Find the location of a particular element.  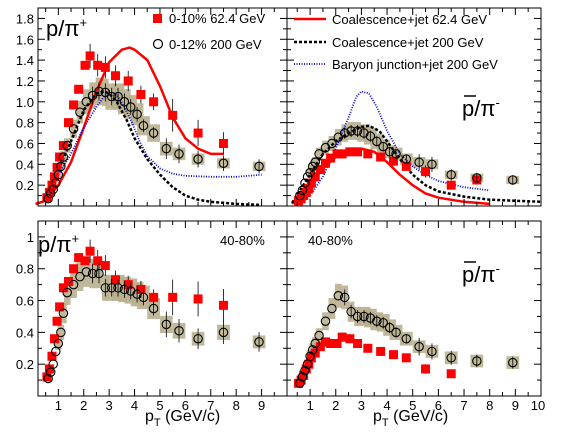

x-tick-label-right: 5 is located at coordinates (412, 405).